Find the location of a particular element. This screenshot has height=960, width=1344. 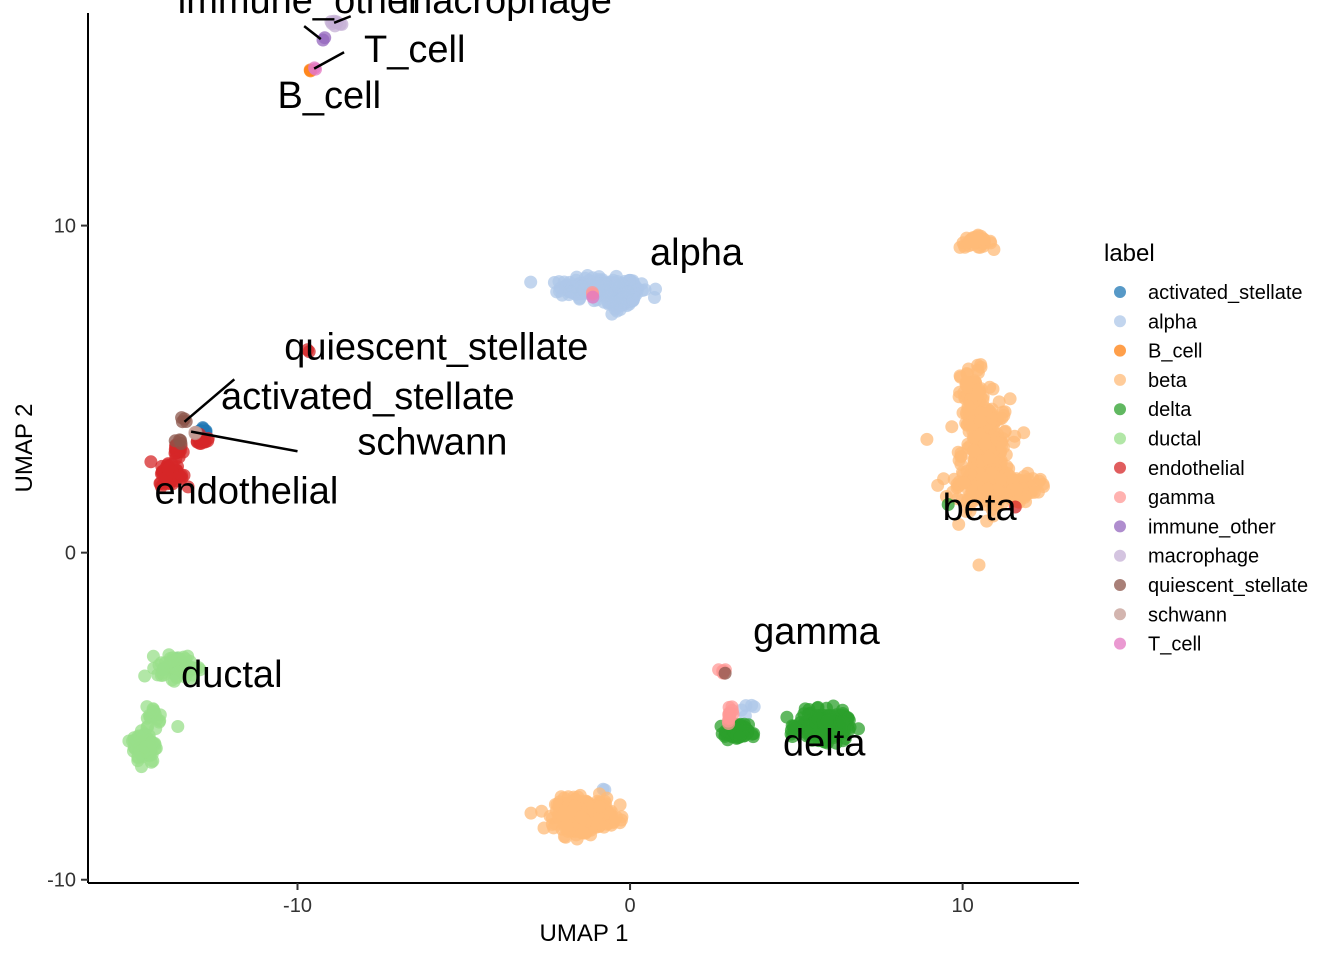

legend-key-endothelial is located at coordinates (1120, 467).